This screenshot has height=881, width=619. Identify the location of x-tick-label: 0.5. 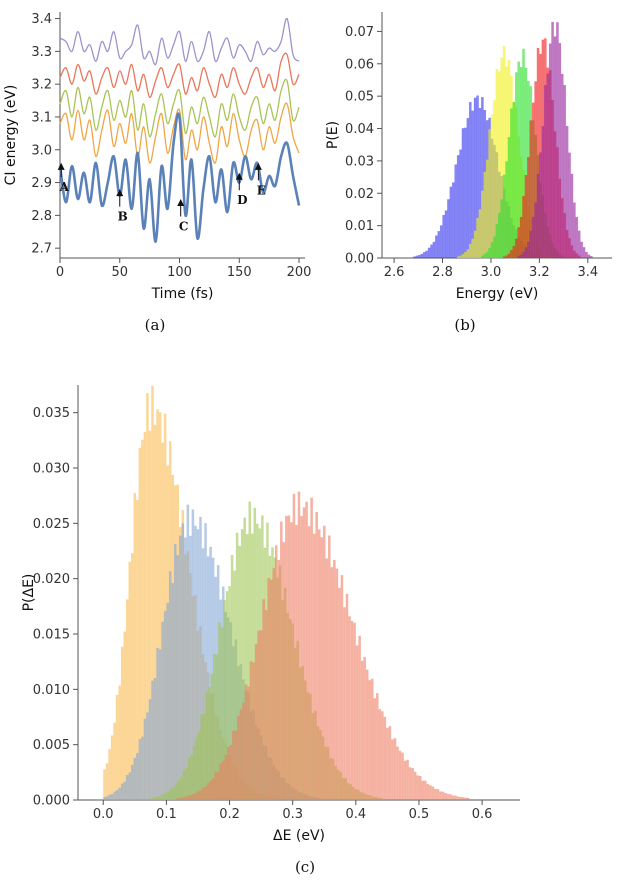
(419, 814).